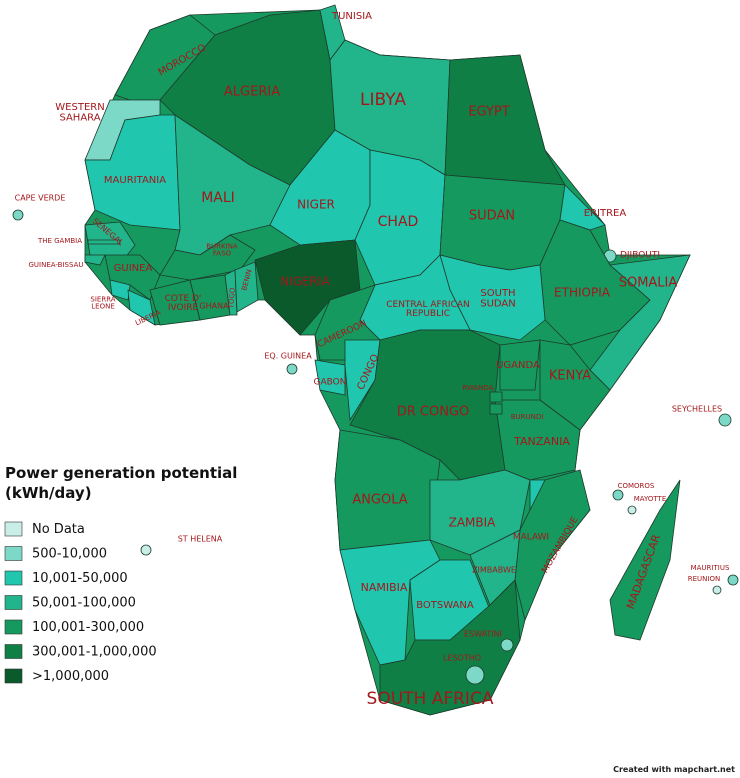 The image size is (740, 778). What do you see at coordinates (473, 523) in the screenshot?
I see `country-label: ZAMBIA` at bounding box center [473, 523].